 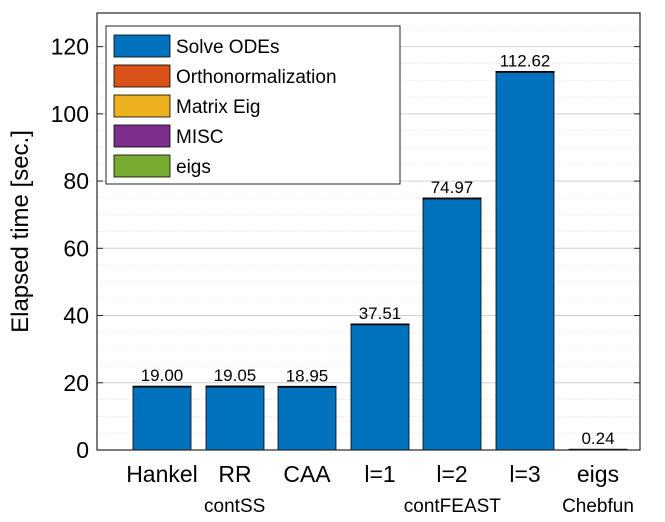 I want to click on y-tick-label: 20, so click(x=76, y=383).